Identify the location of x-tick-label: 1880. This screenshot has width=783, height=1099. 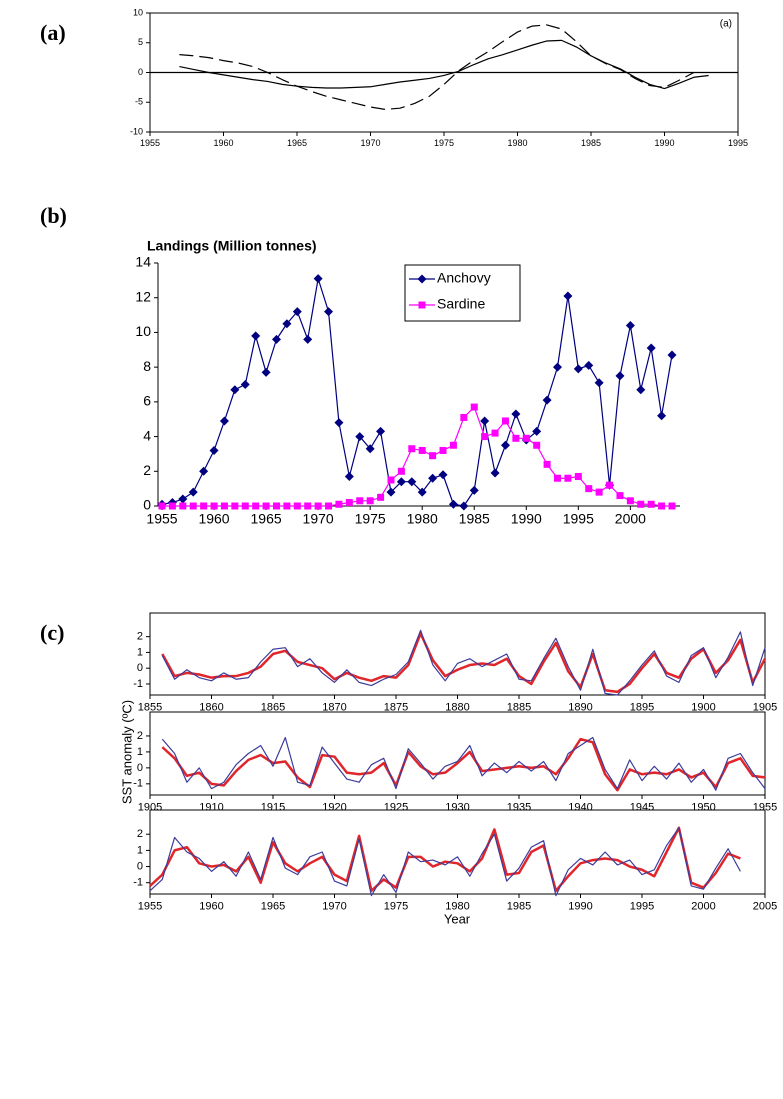
(457, 707).